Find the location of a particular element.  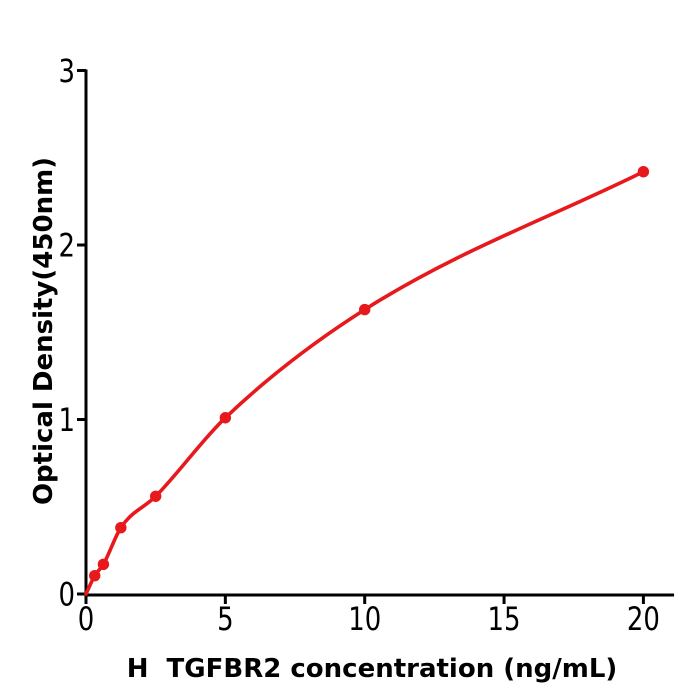

x-tick-label: 10 is located at coordinates (364, 619).